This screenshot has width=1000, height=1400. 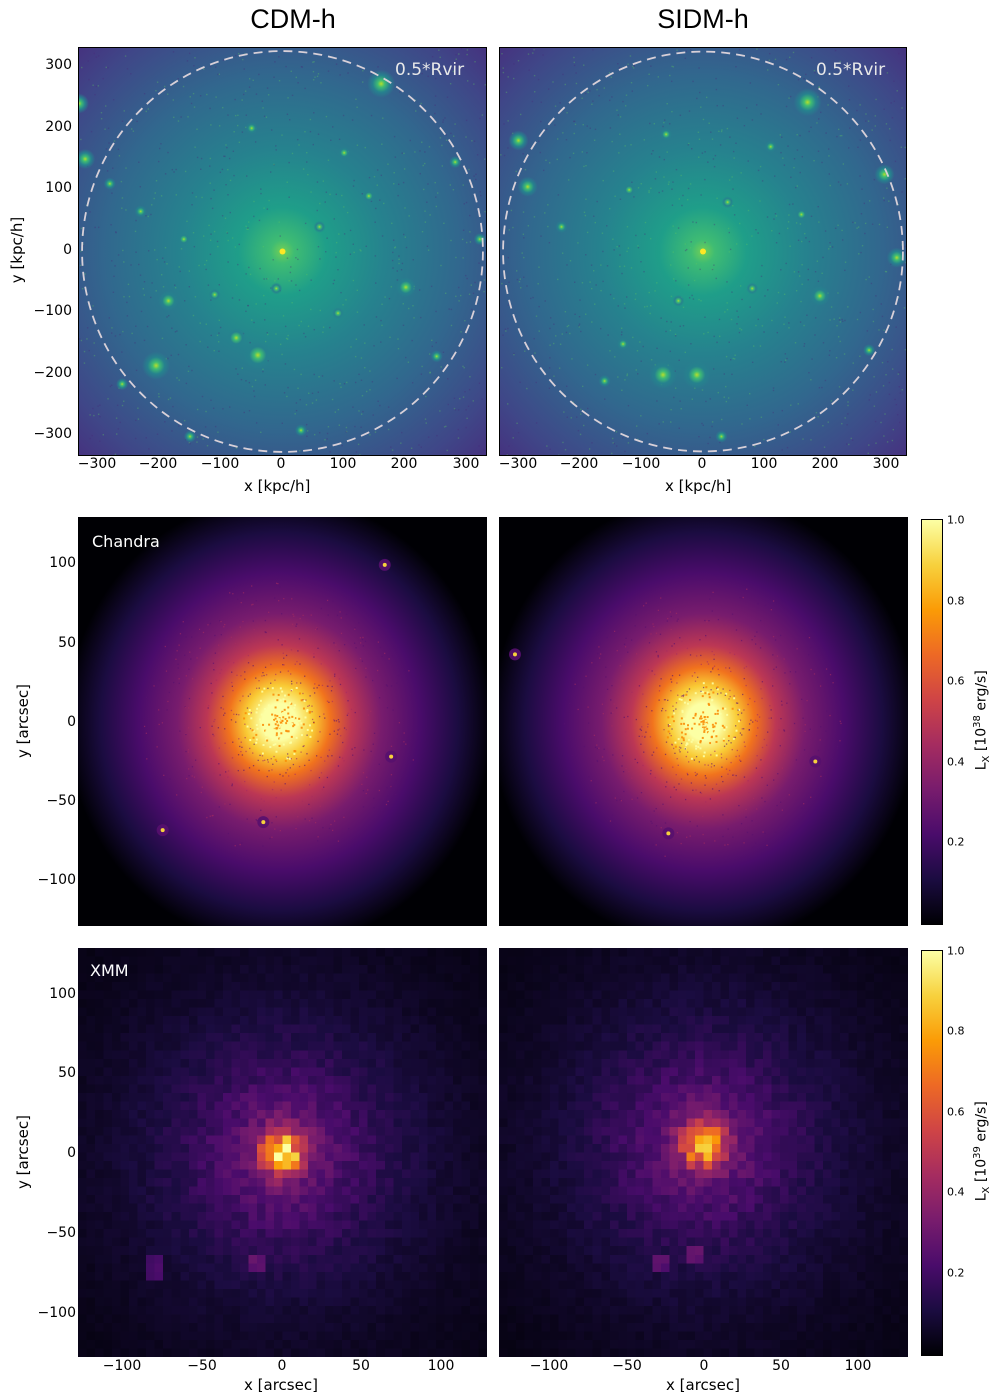 What do you see at coordinates (58, 127) in the screenshot?
I see `tick-y-dm: 200` at bounding box center [58, 127].